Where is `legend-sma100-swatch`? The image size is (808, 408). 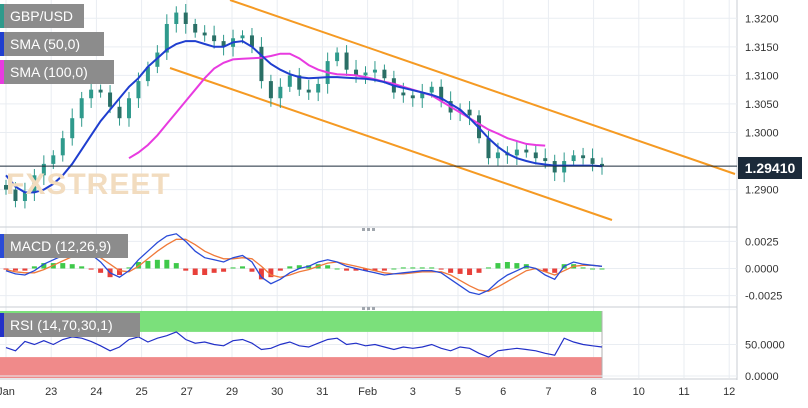 legend-sma100-swatch is located at coordinates (2, 72).